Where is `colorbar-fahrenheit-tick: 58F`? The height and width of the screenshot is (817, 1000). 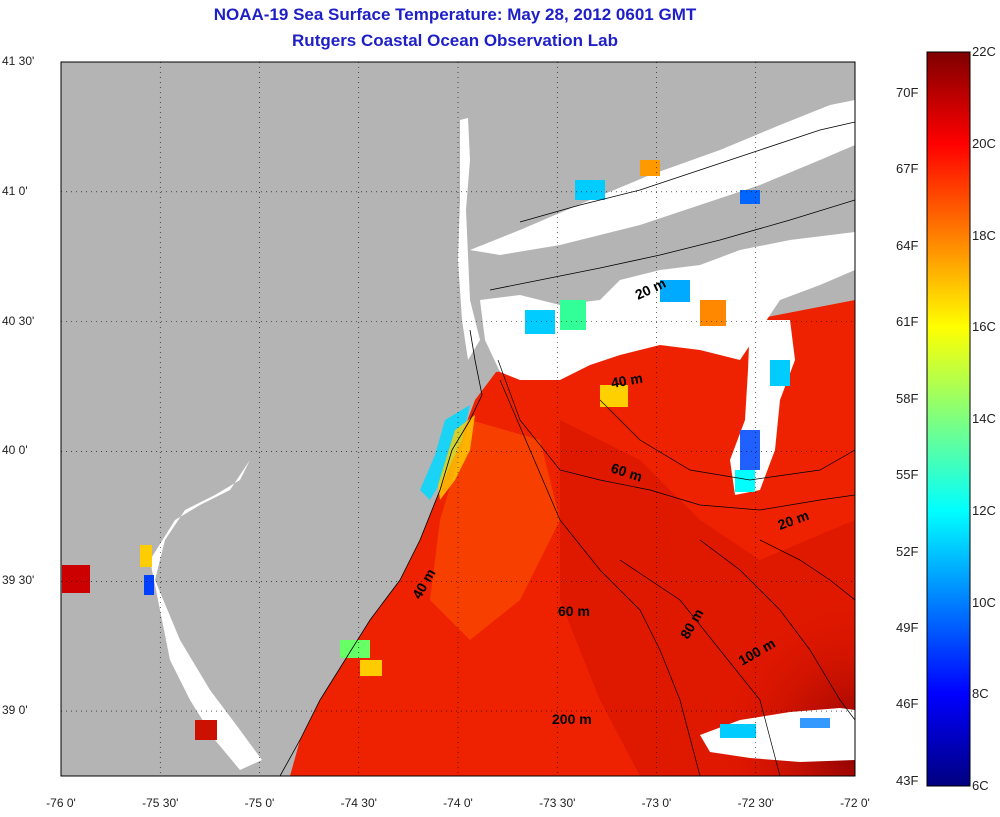
colorbar-fahrenheit-tick: 58F is located at coordinates (907, 398).